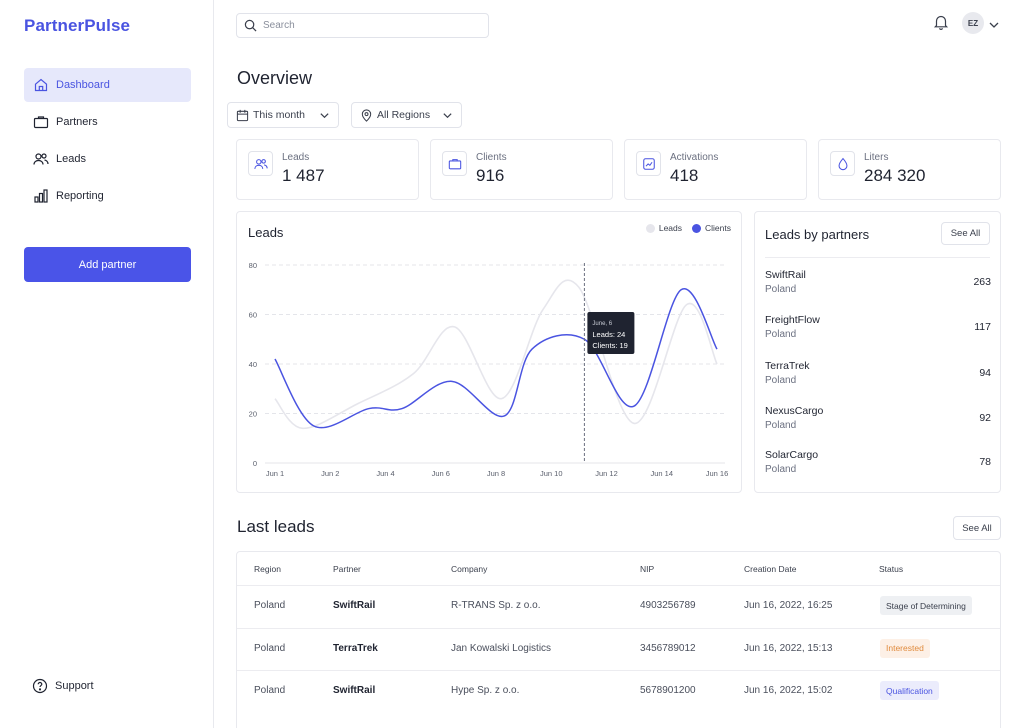  I want to click on sidebar-item-leads: Leads, so click(107, 159).